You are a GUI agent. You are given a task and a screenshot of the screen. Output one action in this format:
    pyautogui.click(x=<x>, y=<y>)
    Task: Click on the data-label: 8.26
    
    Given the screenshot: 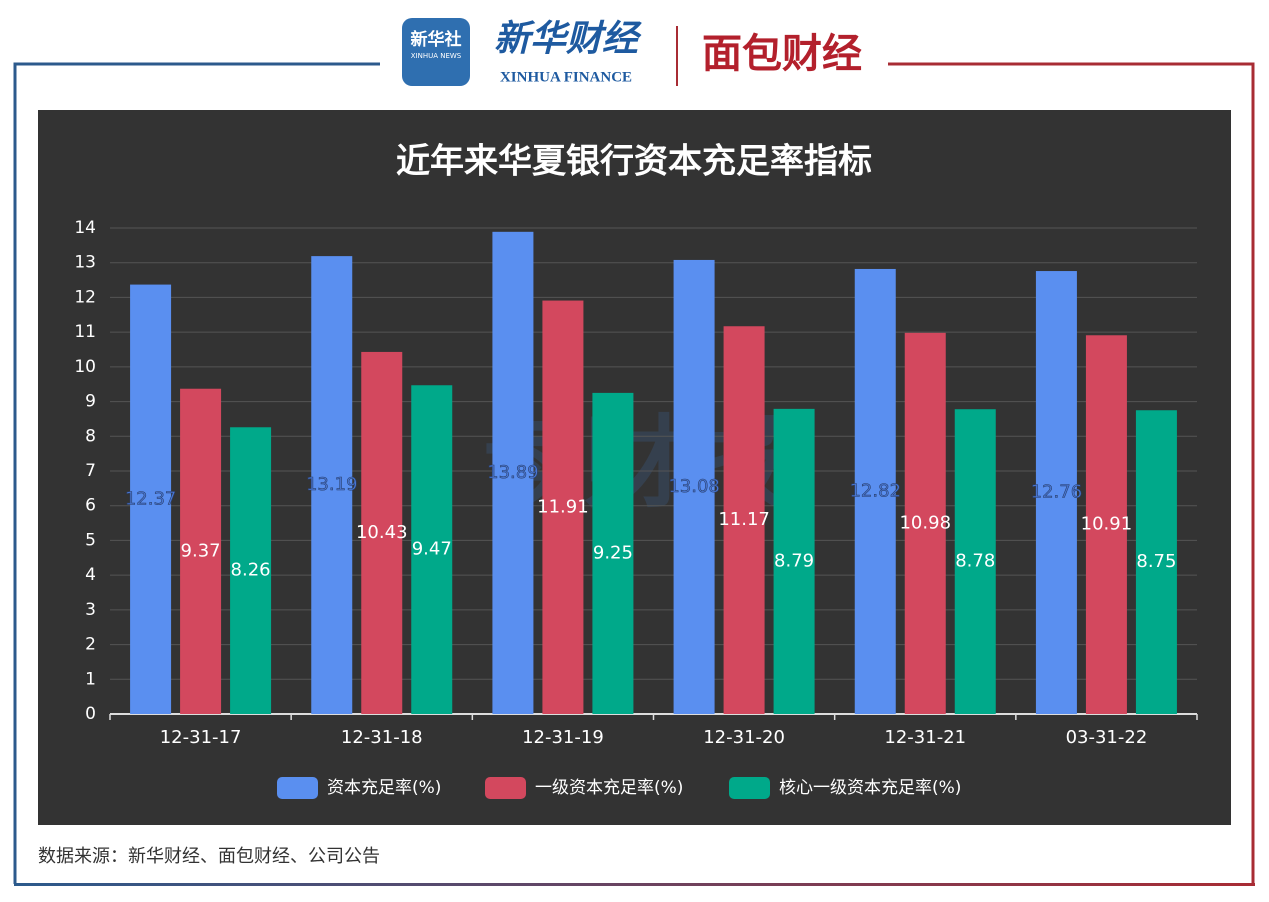 What is the action you would take?
    pyautogui.click(x=251, y=570)
    